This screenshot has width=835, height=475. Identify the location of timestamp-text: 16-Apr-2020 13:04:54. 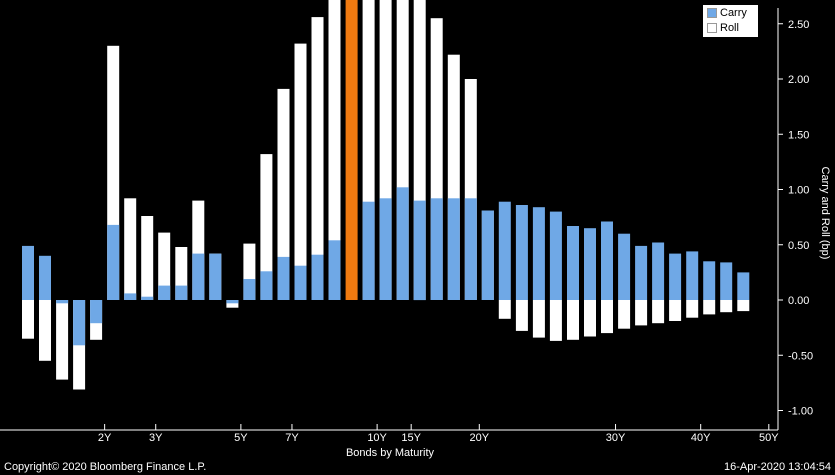
(777, 467).